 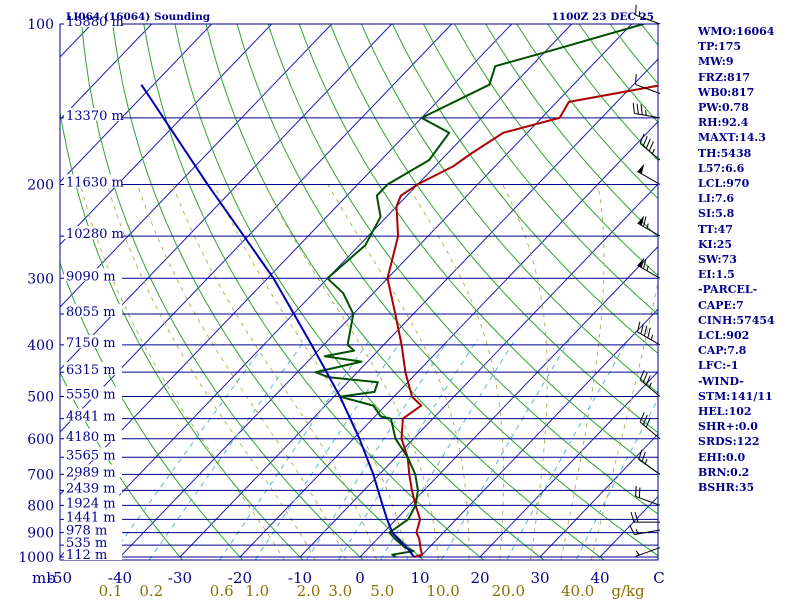 What do you see at coordinates (721, 168) in the screenshot?
I see `stat-item: L57:6.6` at bounding box center [721, 168].